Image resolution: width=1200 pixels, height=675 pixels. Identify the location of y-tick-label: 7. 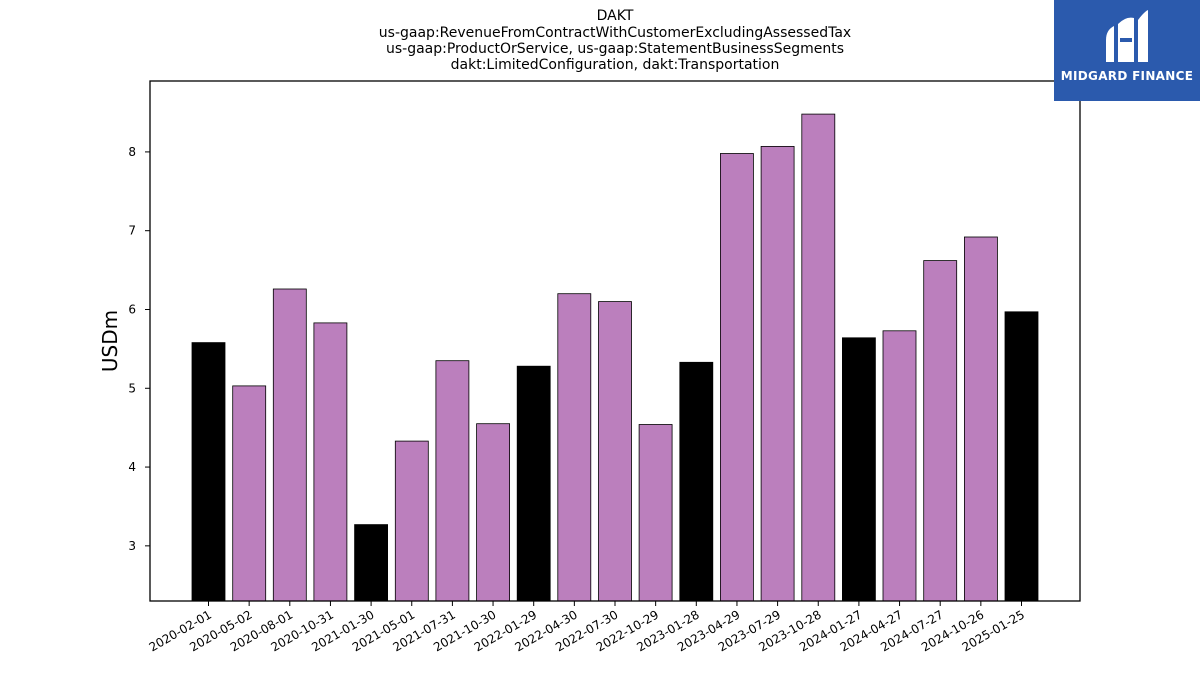
(132, 231).